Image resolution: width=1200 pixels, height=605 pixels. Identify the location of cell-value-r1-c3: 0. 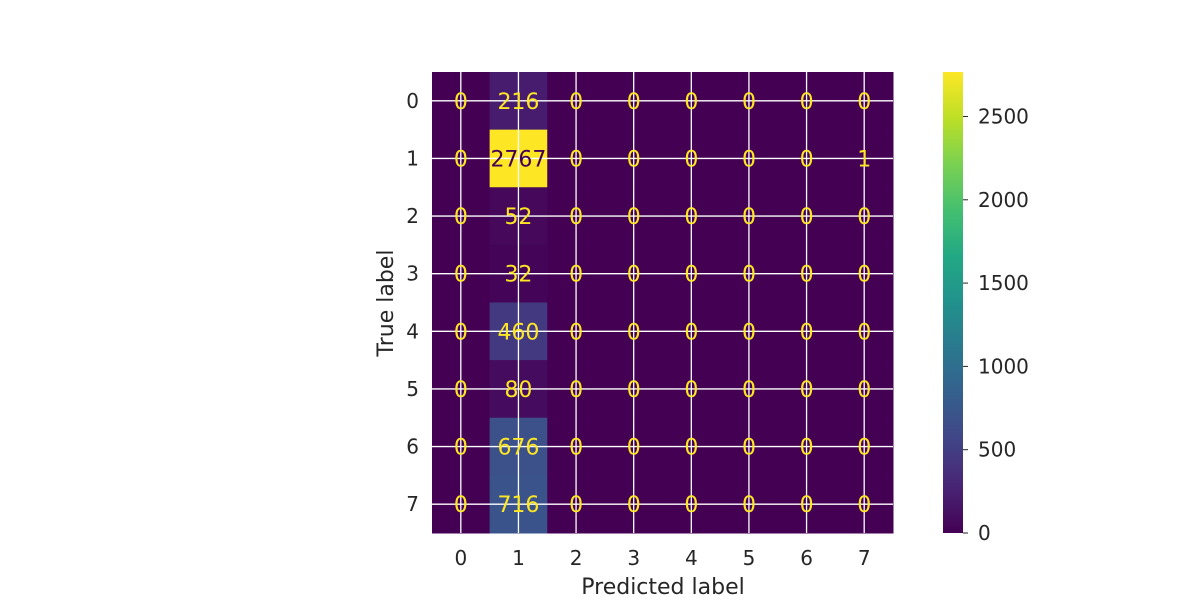
(634, 159).